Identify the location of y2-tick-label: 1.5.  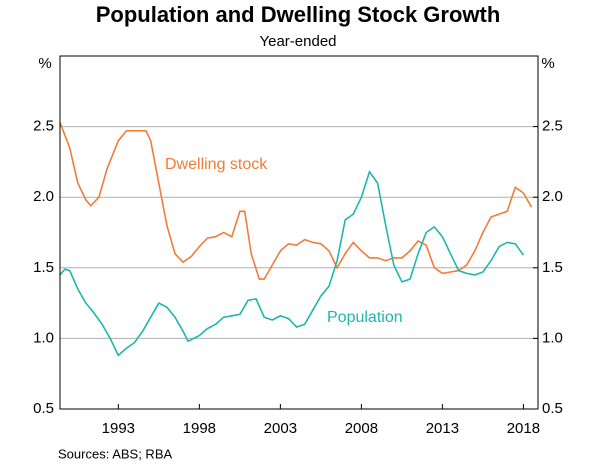
(552, 267).